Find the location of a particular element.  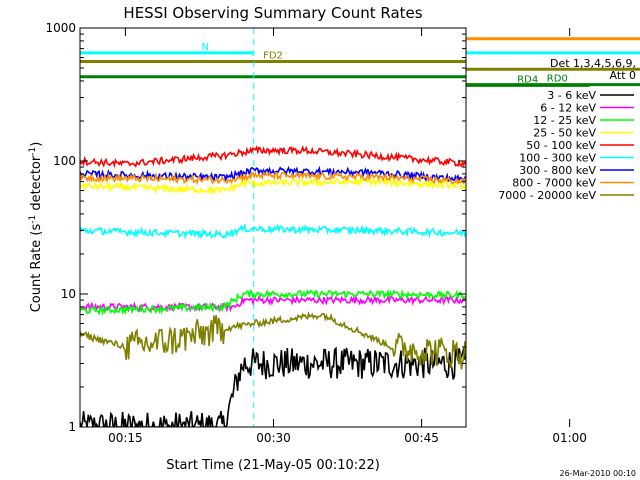

legend-entry-label: 100 - 300 keV is located at coordinates (557, 158).